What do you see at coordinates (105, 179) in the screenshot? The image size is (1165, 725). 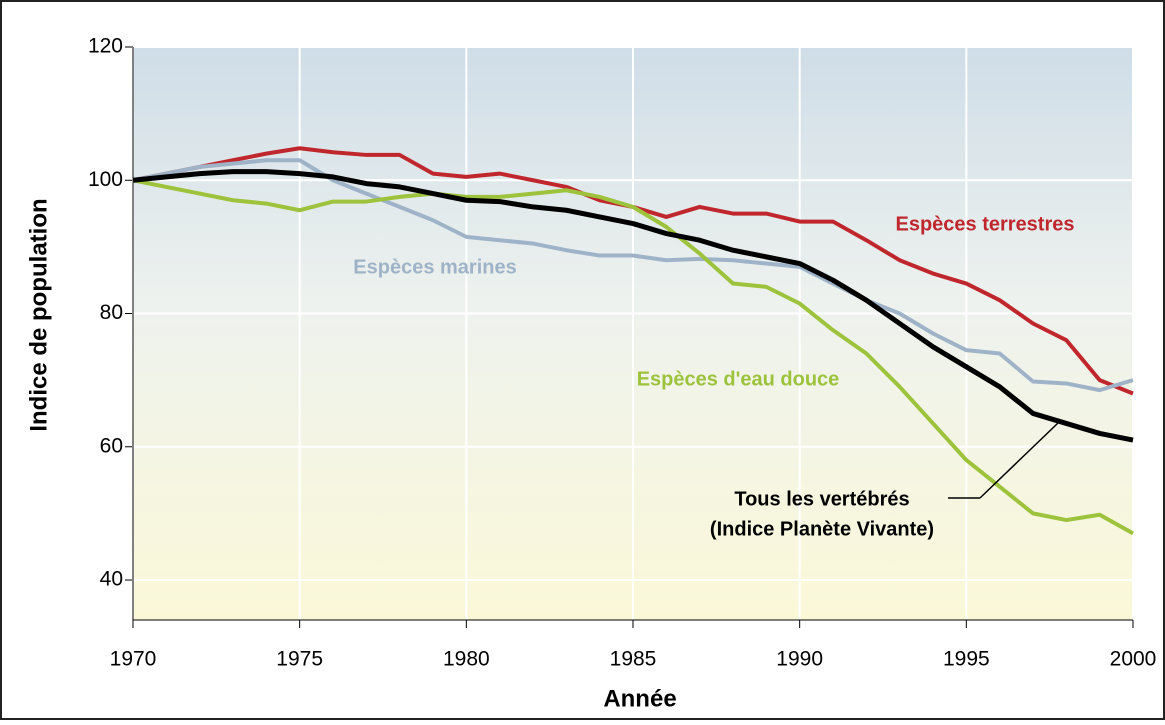 I see `y-tick-label: 100` at bounding box center [105, 179].